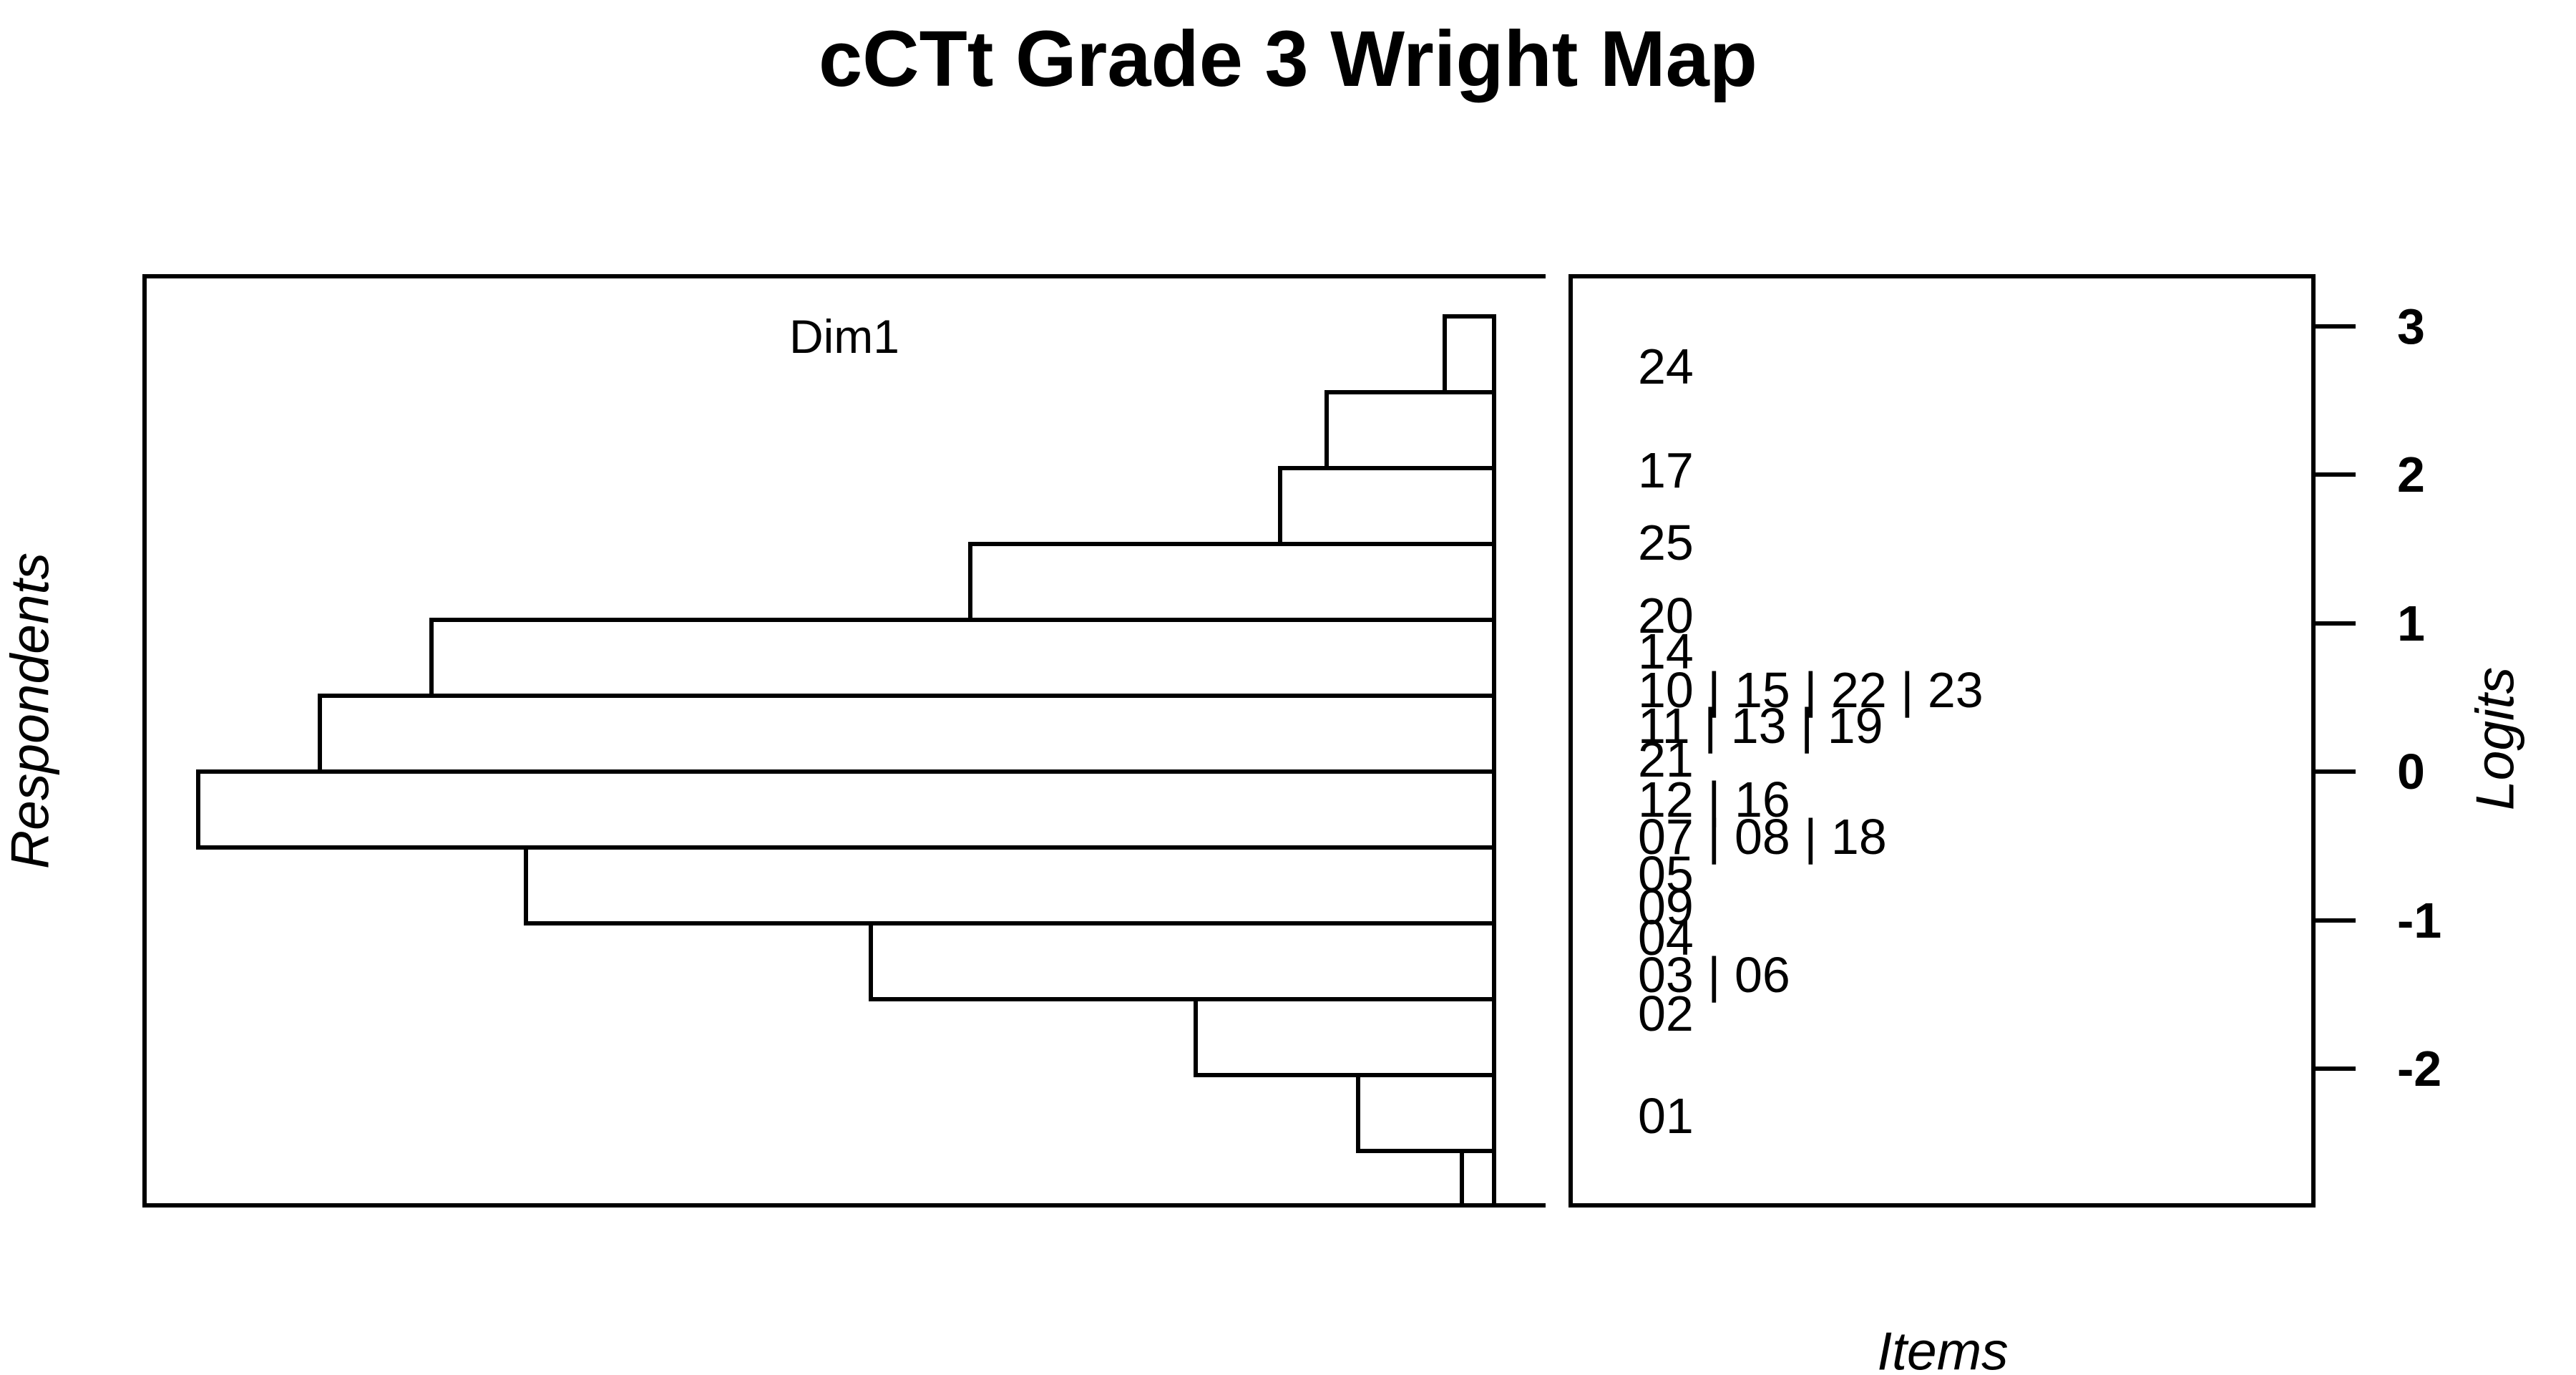 The height and width of the screenshot is (1375, 2576). What do you see at coordinates (1666, 938) in the screenshot?
I see `item-row: 04` at bounding box center [1666, 938].